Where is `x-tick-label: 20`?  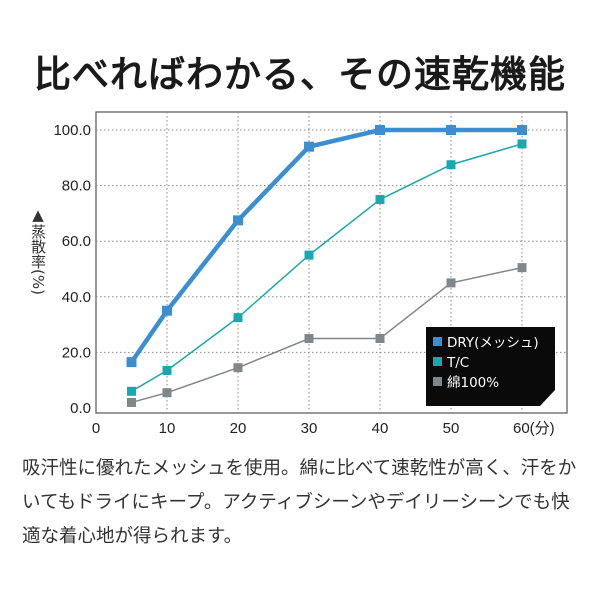 x-tick-label: 20 is located at coordinates (238, 428).